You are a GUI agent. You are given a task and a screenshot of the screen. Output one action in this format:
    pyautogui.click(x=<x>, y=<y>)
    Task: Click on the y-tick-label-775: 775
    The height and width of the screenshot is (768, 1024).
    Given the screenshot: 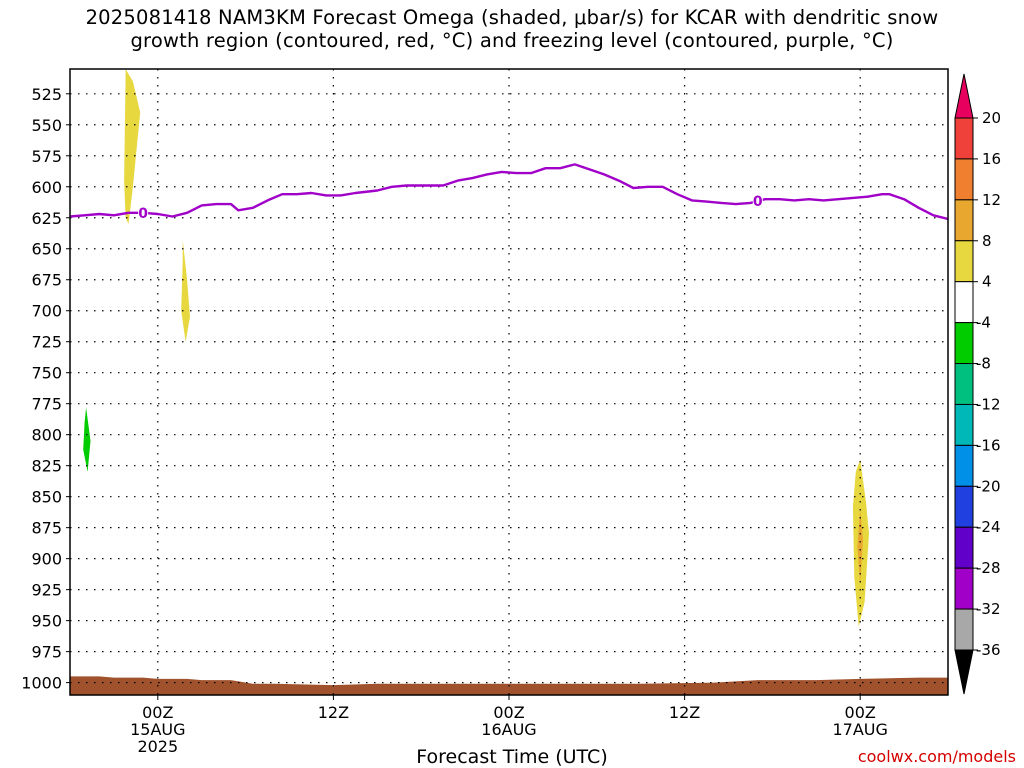 What is the action you would take?
    pyautogui.click(x=46, y=404)
    